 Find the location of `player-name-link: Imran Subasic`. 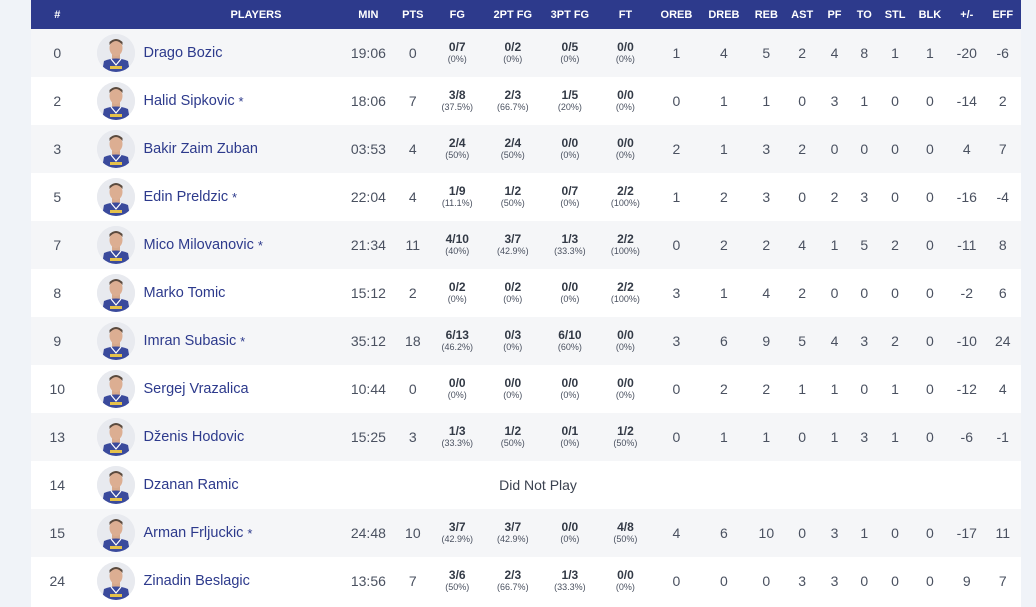

player-name-link: Imran Subasic is located at coordinates (190, 341).